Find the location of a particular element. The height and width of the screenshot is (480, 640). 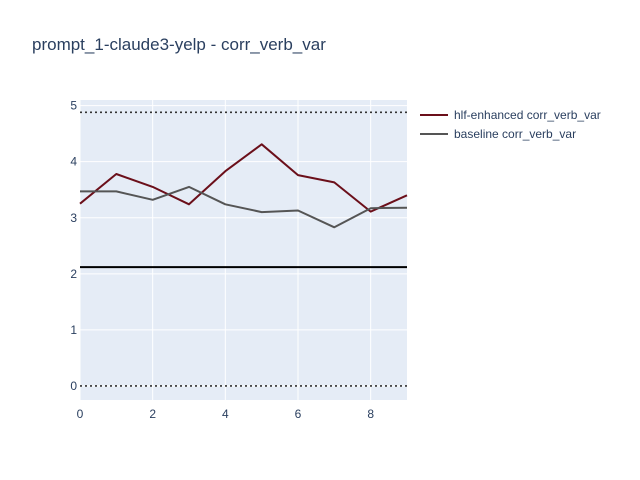

y-tick-label: 0 is located at coordinates (73, 386).